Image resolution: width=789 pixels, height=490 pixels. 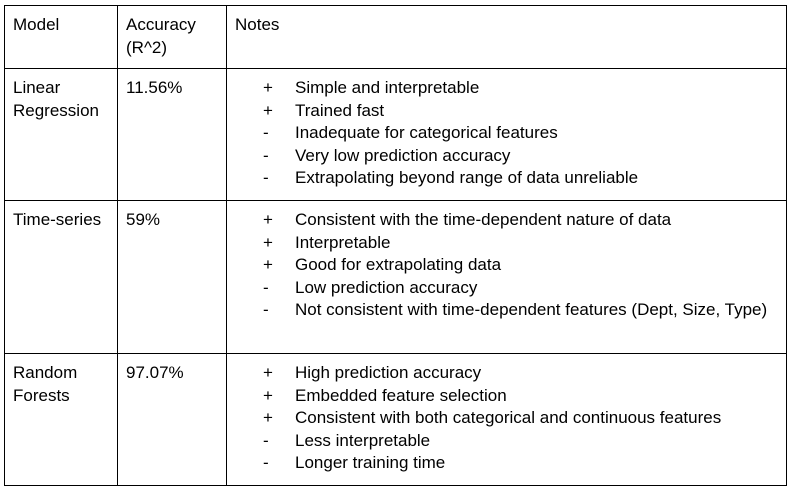 What do you see at coordinates (426, 132) in the screenshot?
I see `note-text: Inadequate for categorical features` at bounding box center [426, 132].